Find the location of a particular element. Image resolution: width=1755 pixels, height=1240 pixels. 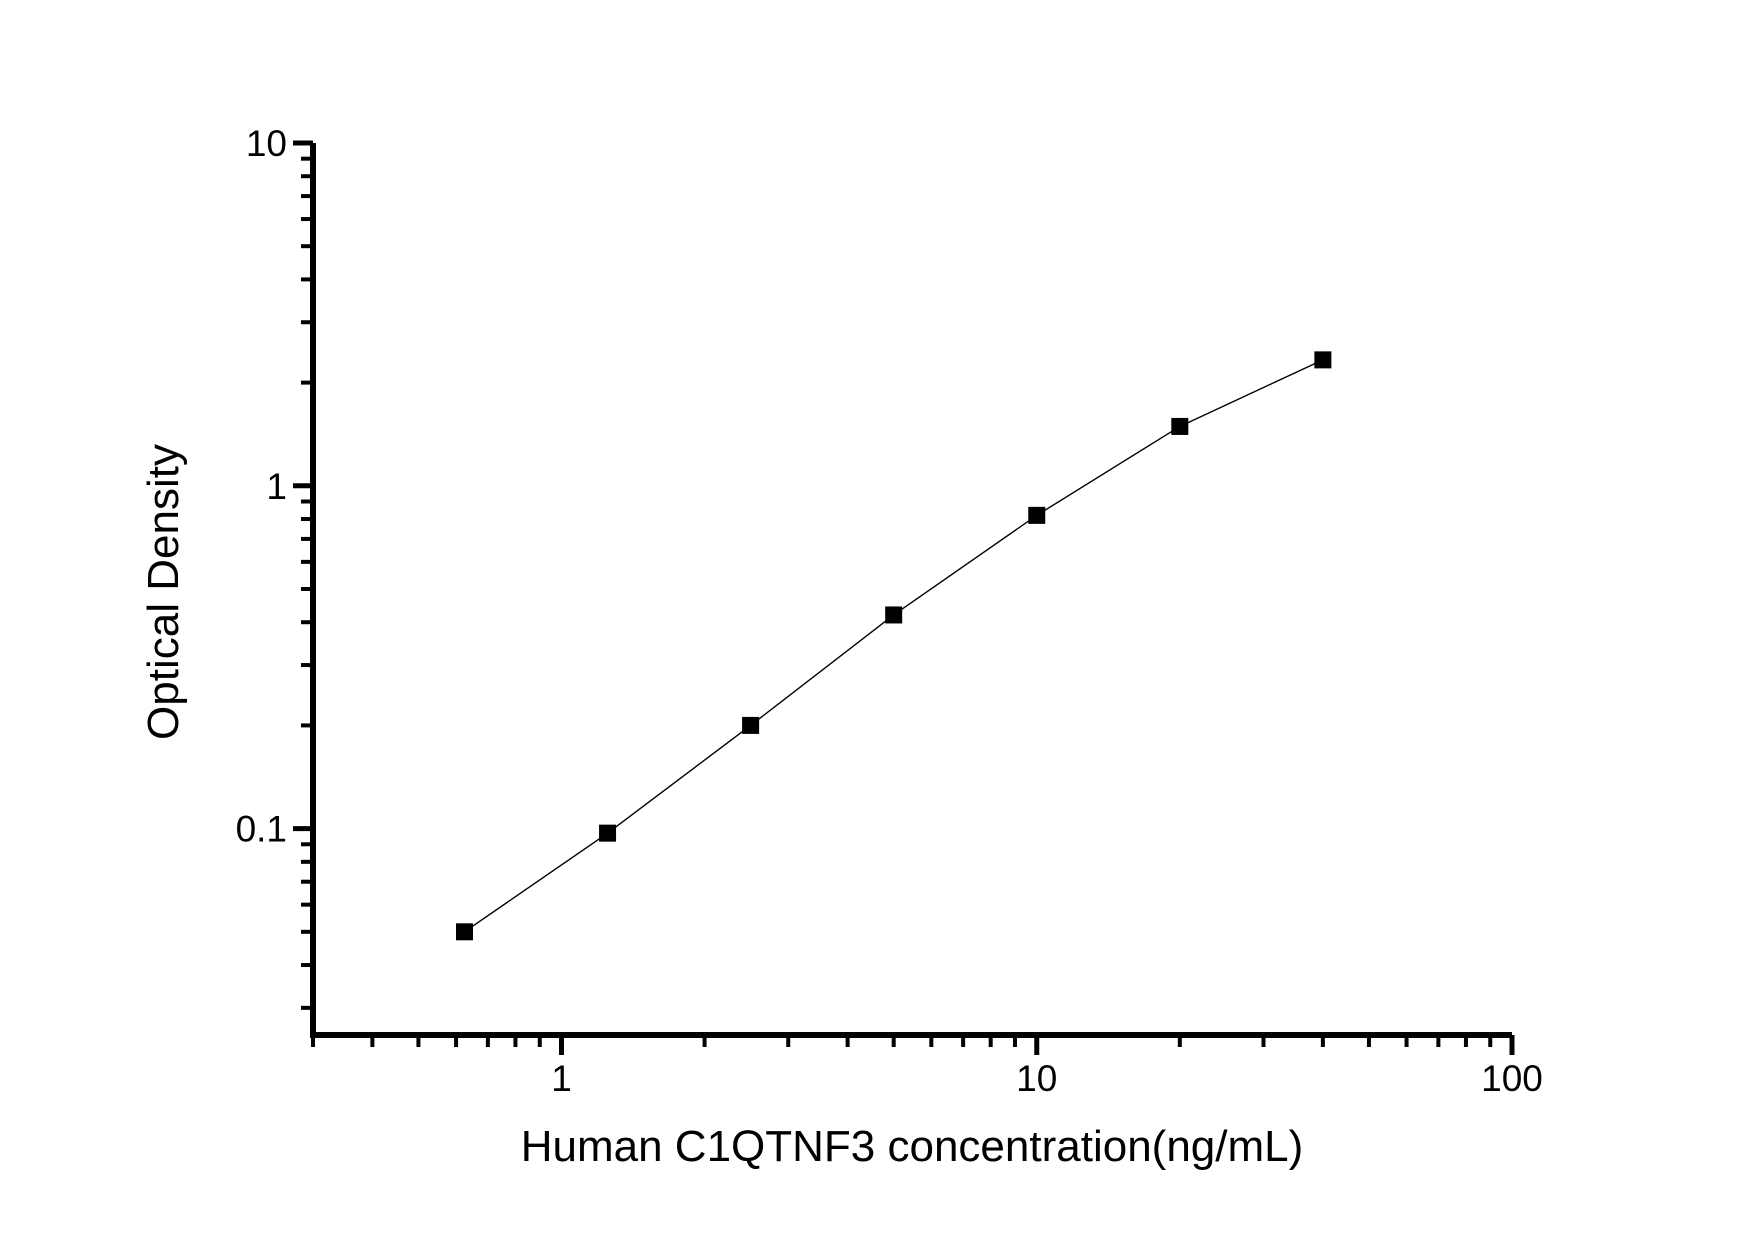

x-tick-label: 1 is located at coordinates (561, 1078).